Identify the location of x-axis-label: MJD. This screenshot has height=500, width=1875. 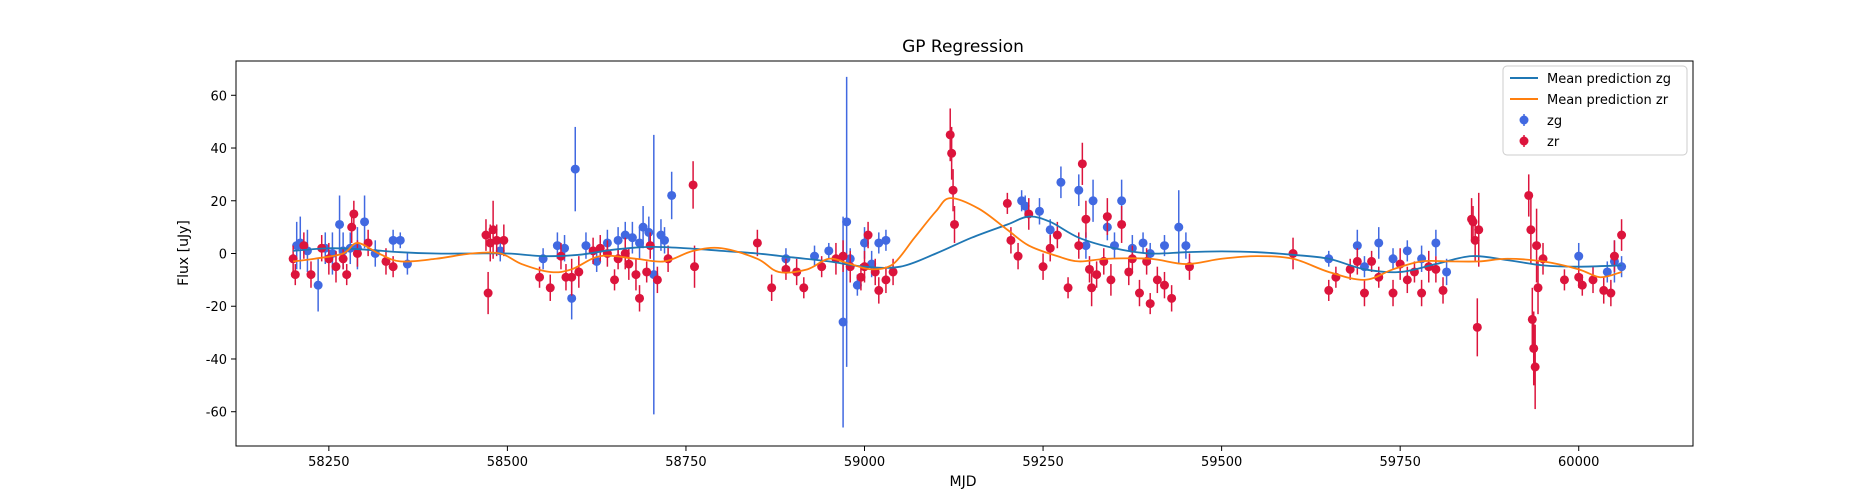
(963, 482).